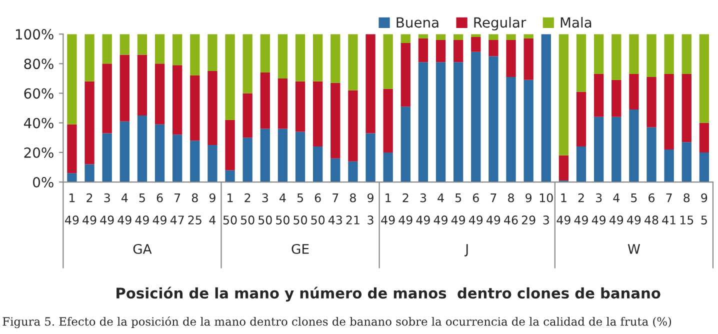 The image size is (718, 334). What do you see at coordinates (651, 208) in the screenshot?
I see `x-tick-label: 6 48` at bounding box center [651, 208].